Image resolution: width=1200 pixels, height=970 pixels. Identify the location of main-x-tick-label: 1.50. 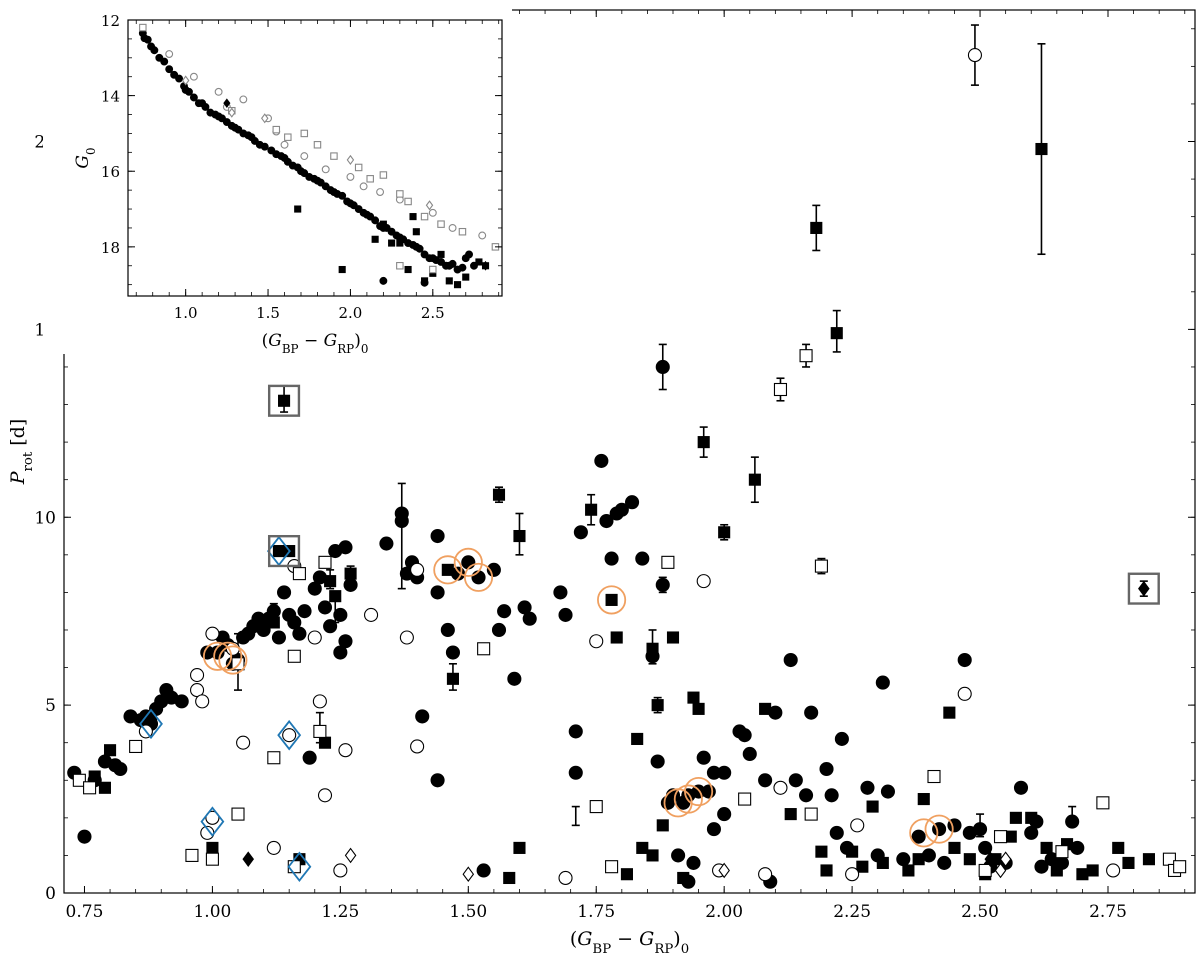
(468, 912).